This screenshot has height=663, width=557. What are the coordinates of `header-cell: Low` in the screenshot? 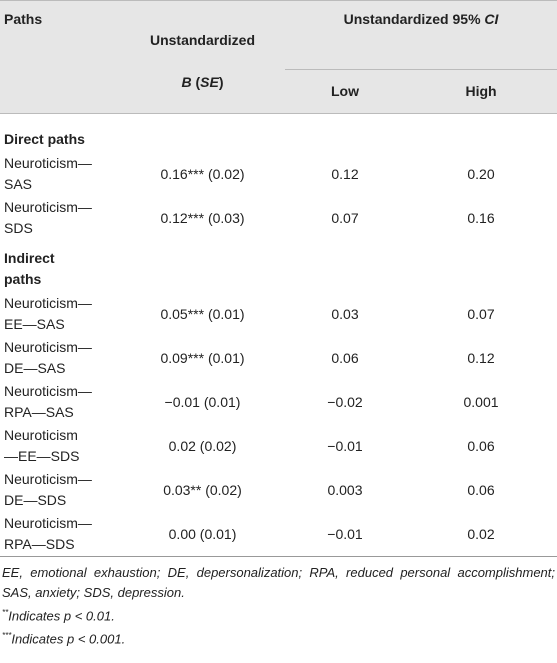 It's located at (345, 91).